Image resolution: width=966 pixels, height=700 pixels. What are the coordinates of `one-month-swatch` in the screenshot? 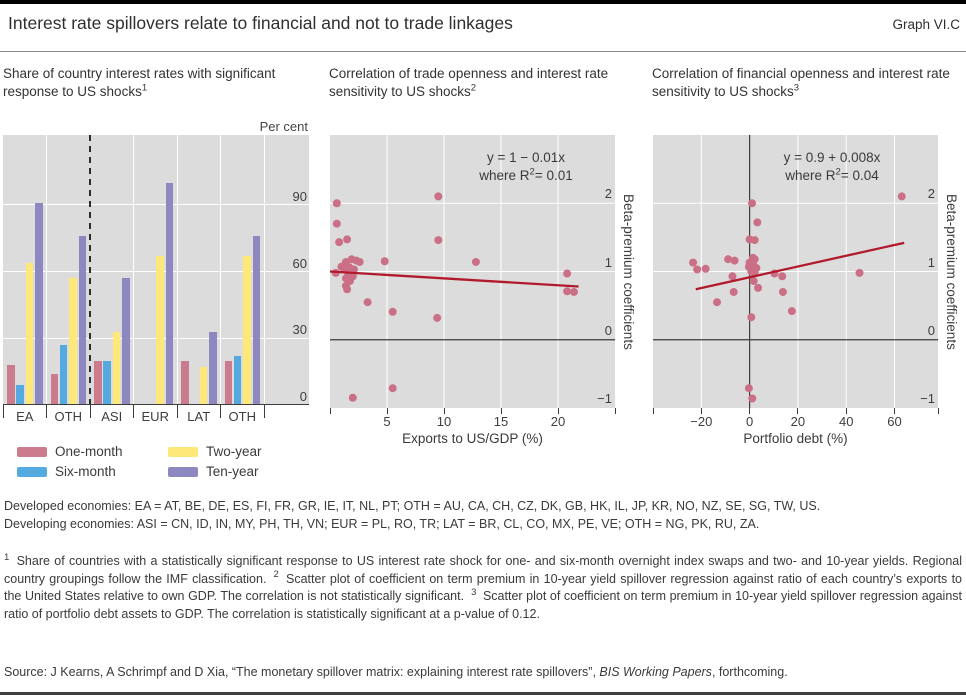 It's located at (32, 452).